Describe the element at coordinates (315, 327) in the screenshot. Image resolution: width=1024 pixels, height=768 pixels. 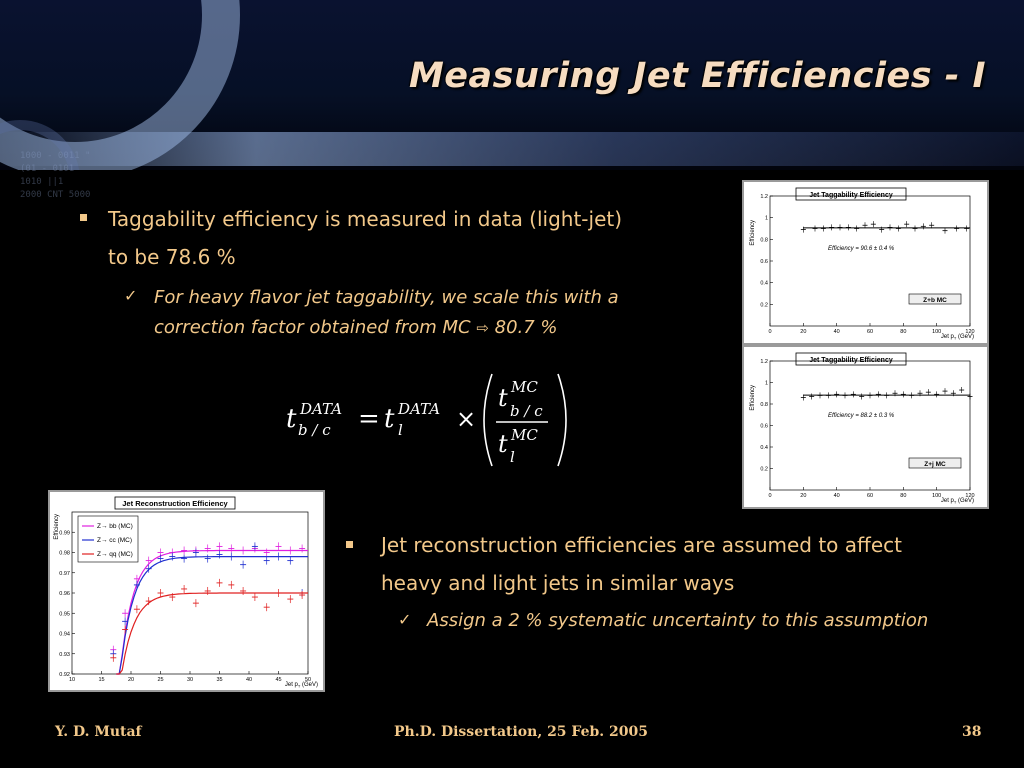
I see `sub-line2-text: correction factor obtained from MC` at that location.